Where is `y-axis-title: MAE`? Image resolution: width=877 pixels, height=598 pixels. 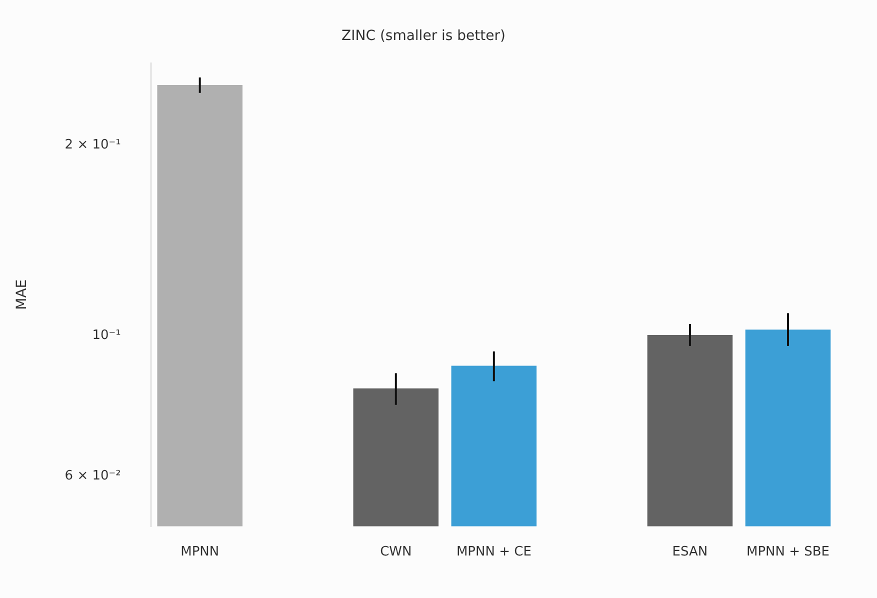
y-axis-title: MAE is located at coordinates (22, 294).